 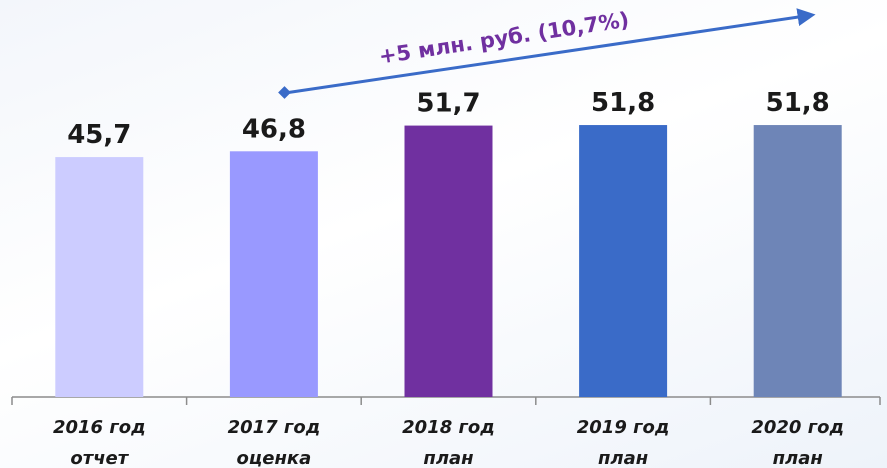 What do you see at coordinates (284, 92) in the screenshot?
I see `arrow-start` at bounding box center [284, 92].